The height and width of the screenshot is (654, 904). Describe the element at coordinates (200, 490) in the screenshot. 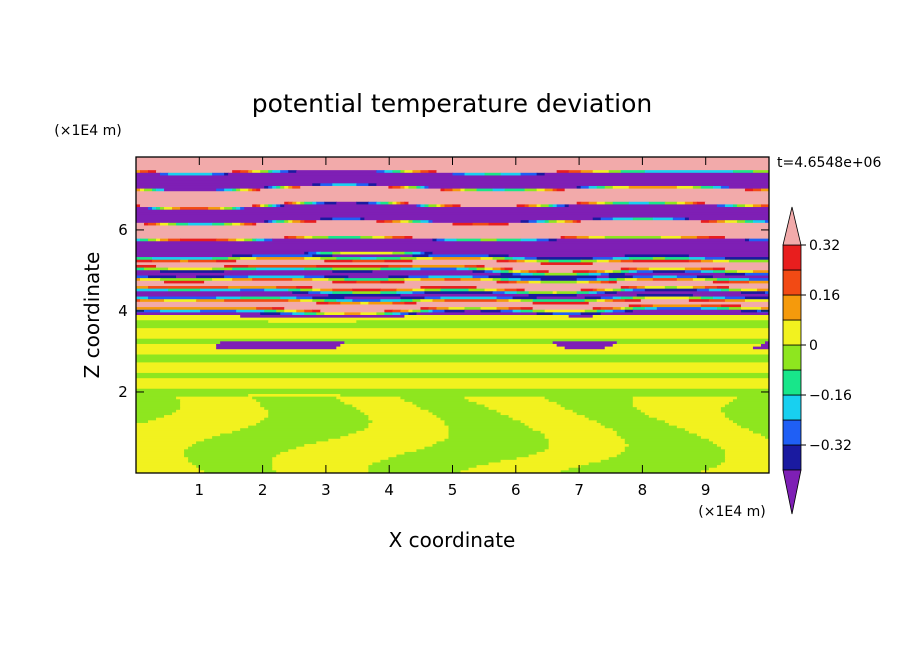

I see `x-tick-label: 1` at that location.